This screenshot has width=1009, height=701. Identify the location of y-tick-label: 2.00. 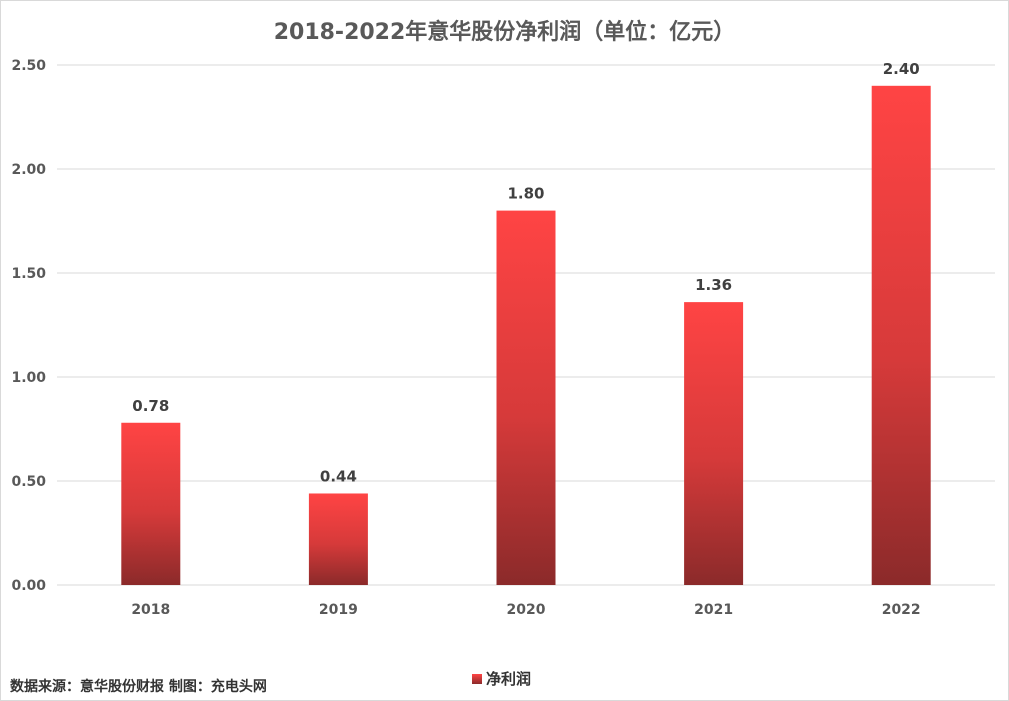
(28, 170).